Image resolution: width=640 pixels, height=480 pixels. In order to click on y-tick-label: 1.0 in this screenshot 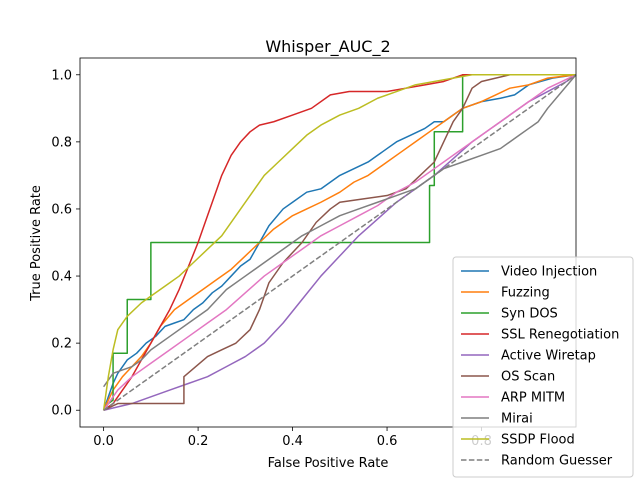, I will do `click(61, 75)`.